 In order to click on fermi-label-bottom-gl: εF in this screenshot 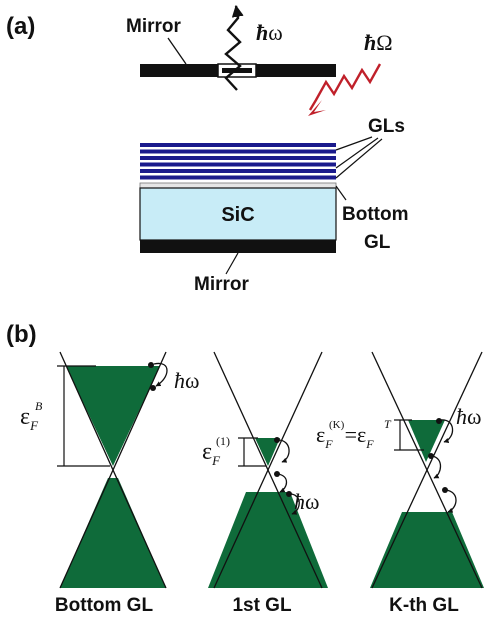, I will do `click(29, 418)`.